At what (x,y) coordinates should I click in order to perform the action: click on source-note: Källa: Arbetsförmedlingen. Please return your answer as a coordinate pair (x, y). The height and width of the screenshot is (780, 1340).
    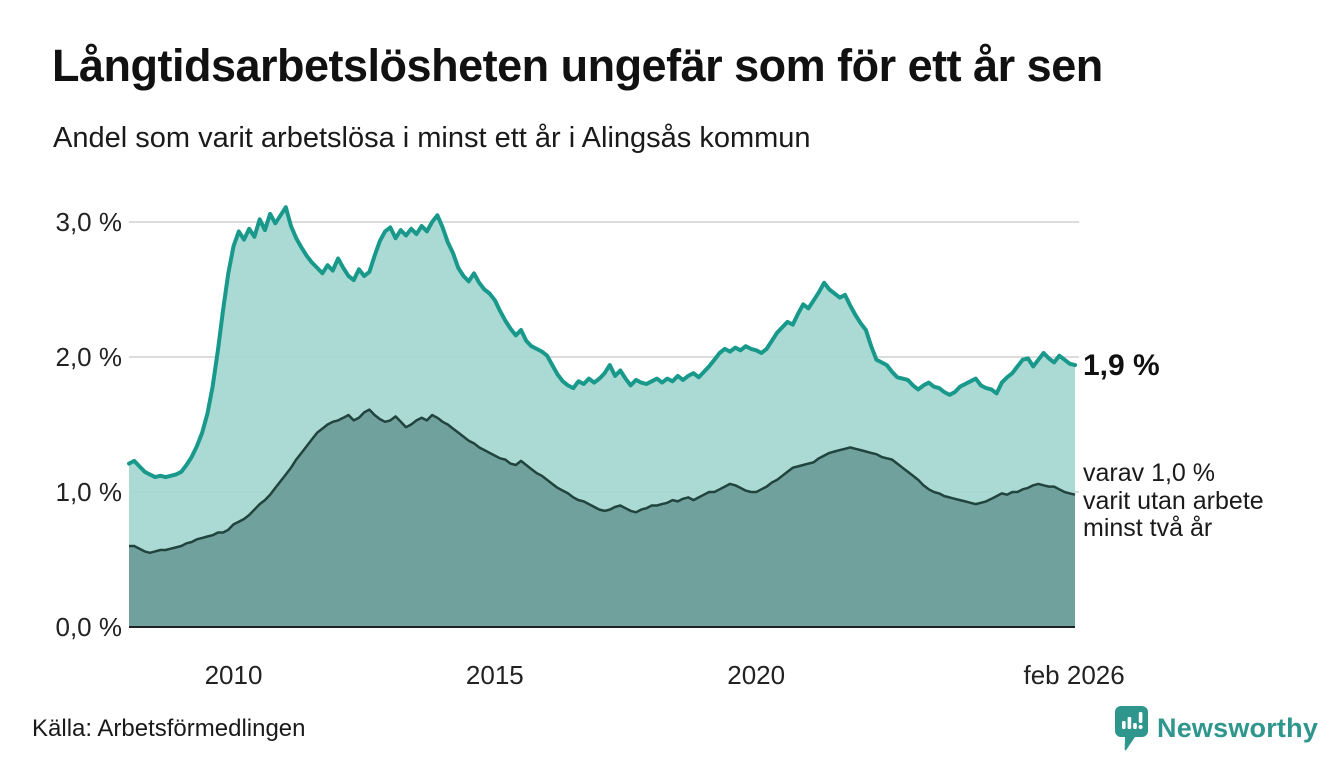
    Looking at the image, I should click on (169, 728).